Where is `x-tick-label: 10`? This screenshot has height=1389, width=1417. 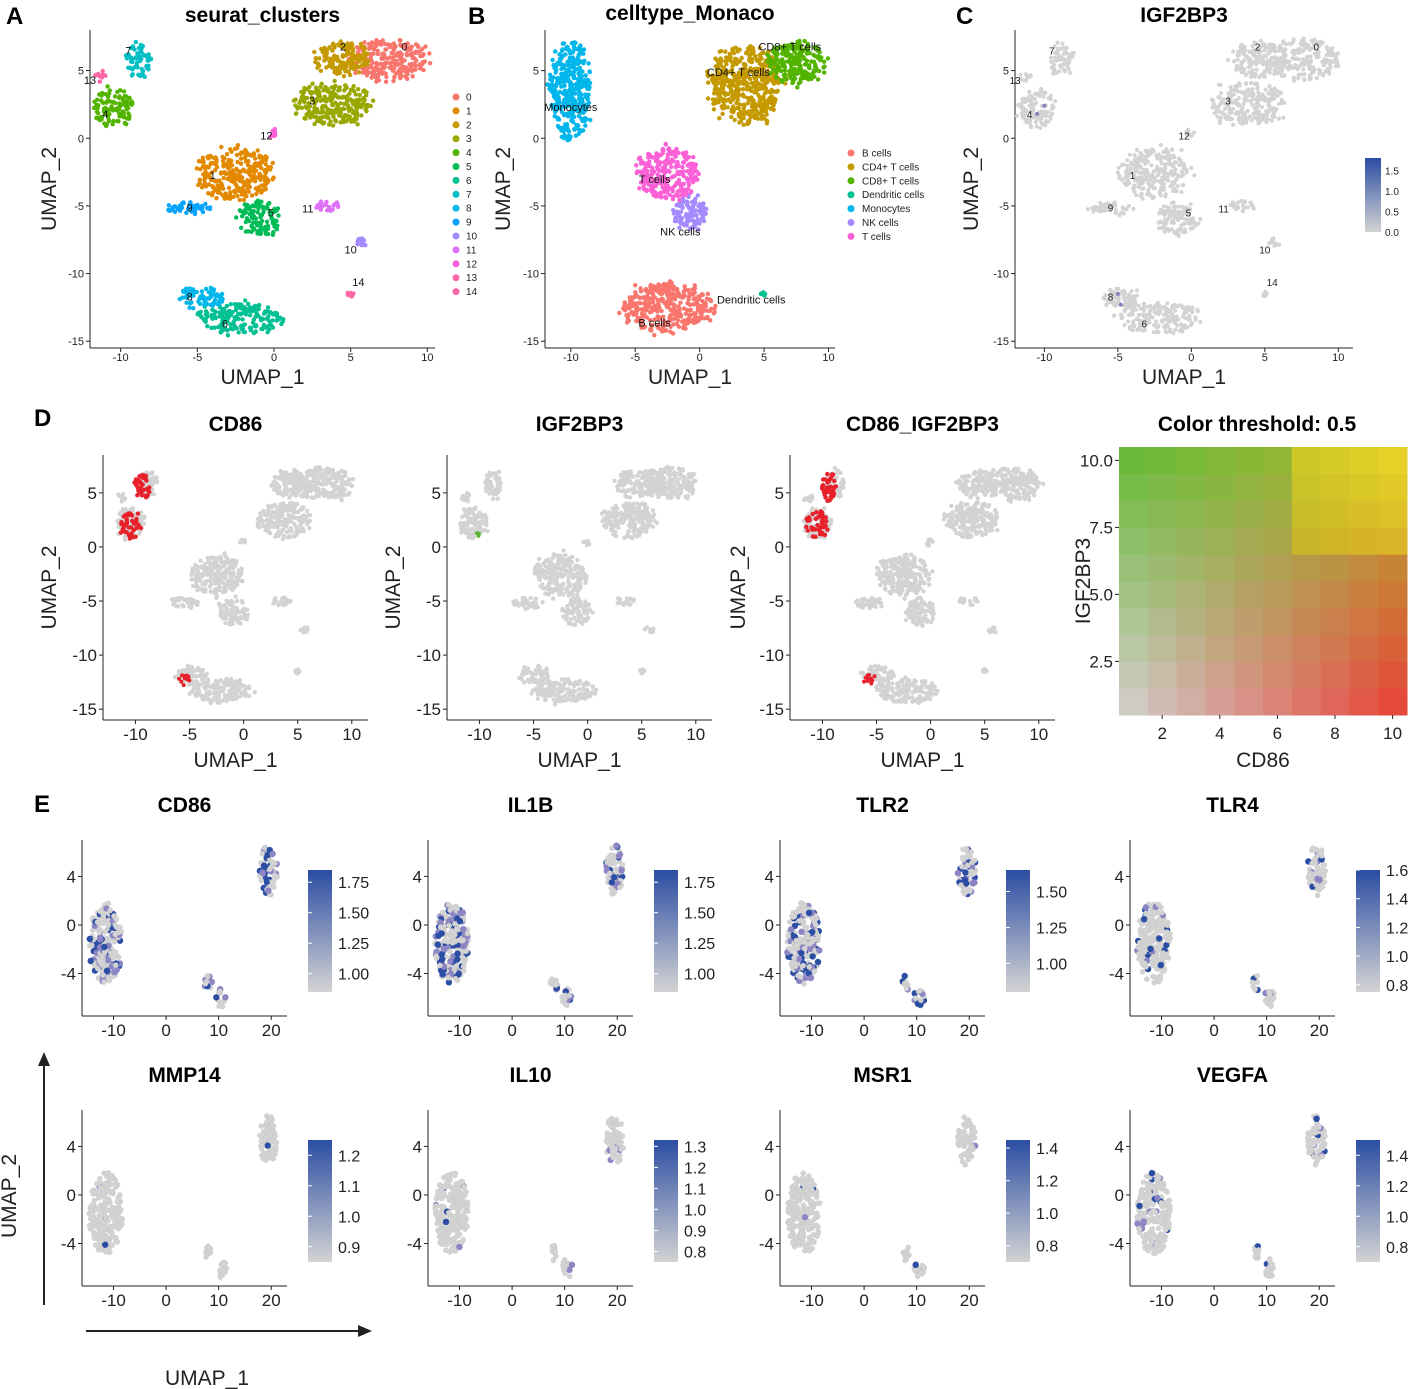 x-tick-label: 10 is located at coordinates (427, 358).